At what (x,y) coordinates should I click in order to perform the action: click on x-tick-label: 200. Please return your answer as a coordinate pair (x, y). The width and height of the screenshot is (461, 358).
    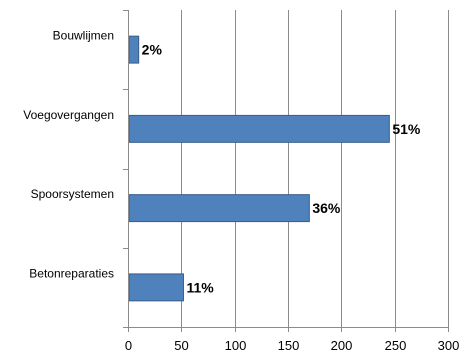
    Looking at the image, I should click on (342, 345).